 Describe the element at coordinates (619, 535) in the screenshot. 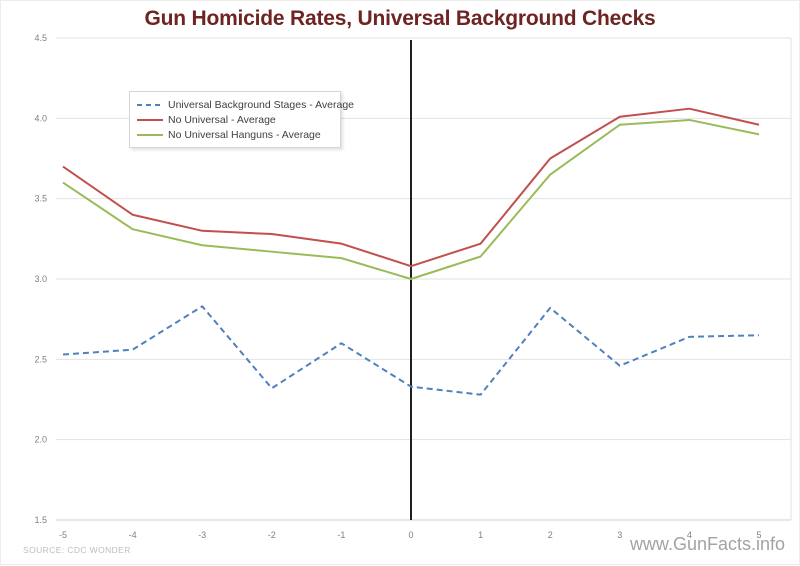

I see `svg-text: 3` at that location.